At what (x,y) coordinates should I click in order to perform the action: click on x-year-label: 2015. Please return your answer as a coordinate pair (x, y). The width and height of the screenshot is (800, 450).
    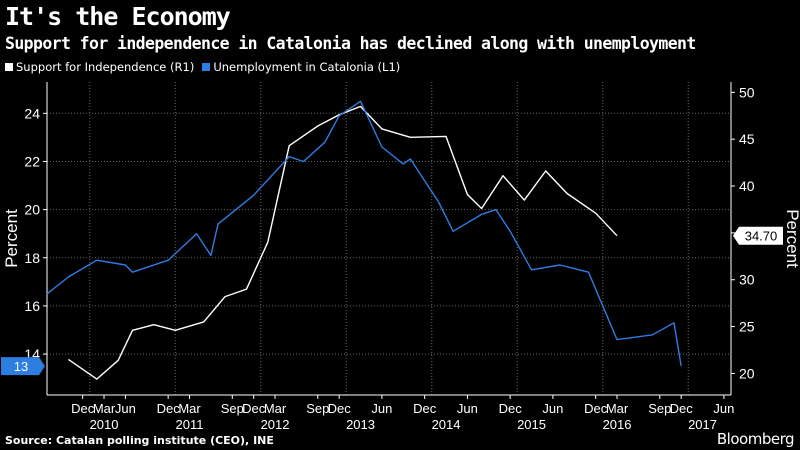
    Looking at the image, I should click on (531, 424).